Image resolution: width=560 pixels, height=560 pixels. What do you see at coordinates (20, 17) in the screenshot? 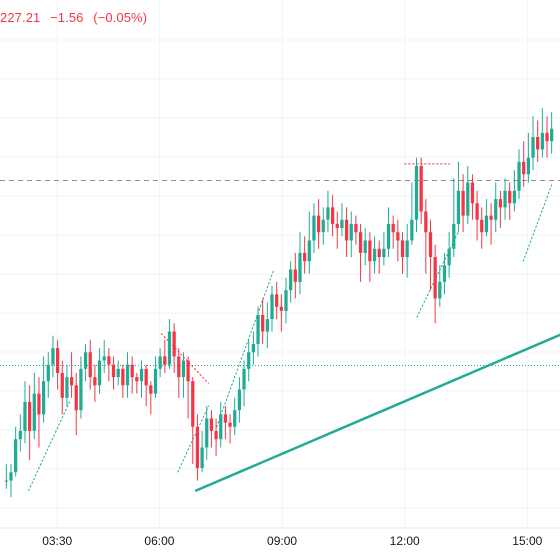
I see `last-price: 227.21` at bounding box center [20, 17].